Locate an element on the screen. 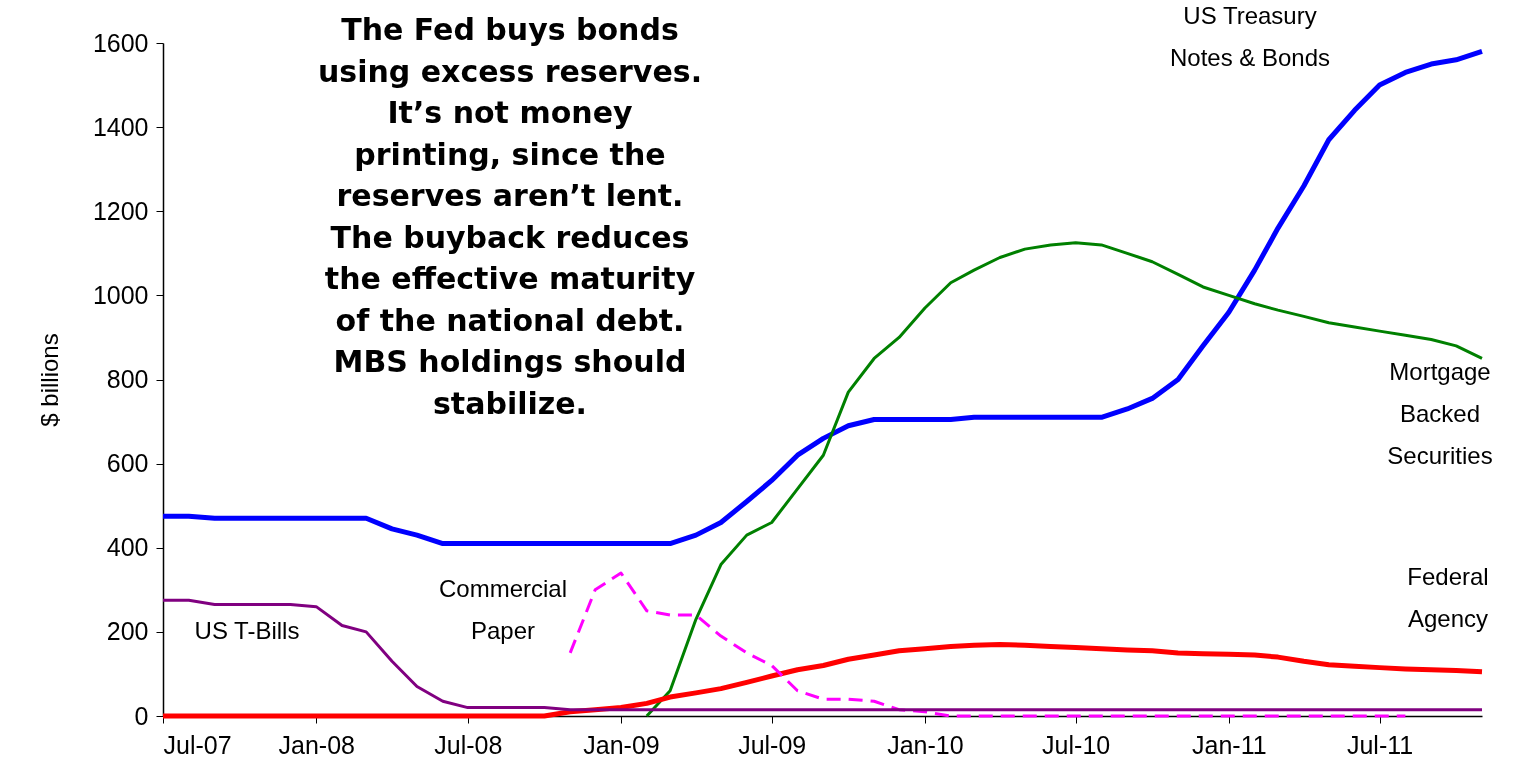 This screenshot has width=1525, height=784. x-tick-label: Jan-08 is located at coordinates (316, 744).